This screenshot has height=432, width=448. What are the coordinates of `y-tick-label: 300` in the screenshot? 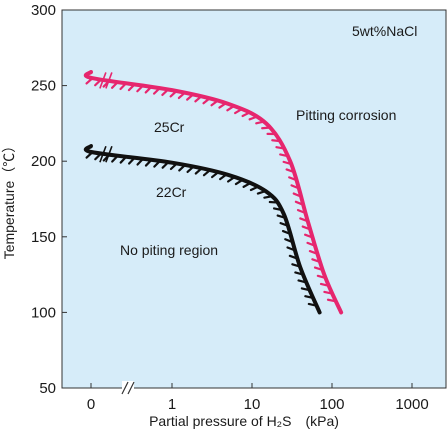 It's located at (43, 10).